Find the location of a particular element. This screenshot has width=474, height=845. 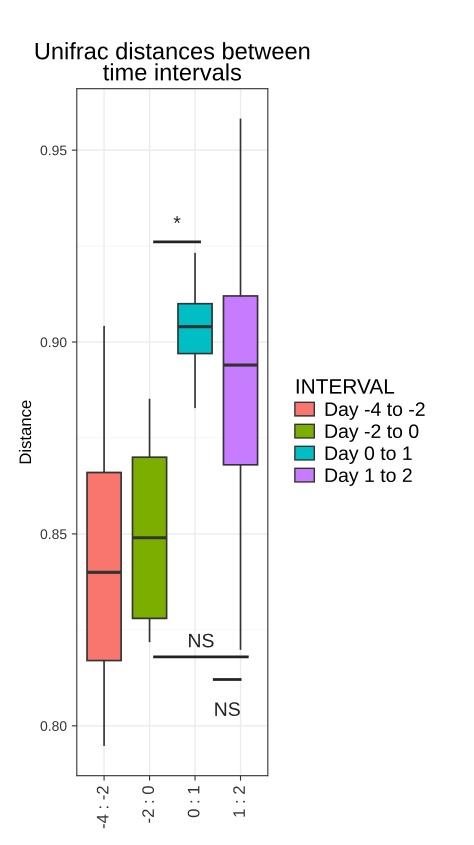

y-tick-label: 0.95 is located at coordinates (53, 150).